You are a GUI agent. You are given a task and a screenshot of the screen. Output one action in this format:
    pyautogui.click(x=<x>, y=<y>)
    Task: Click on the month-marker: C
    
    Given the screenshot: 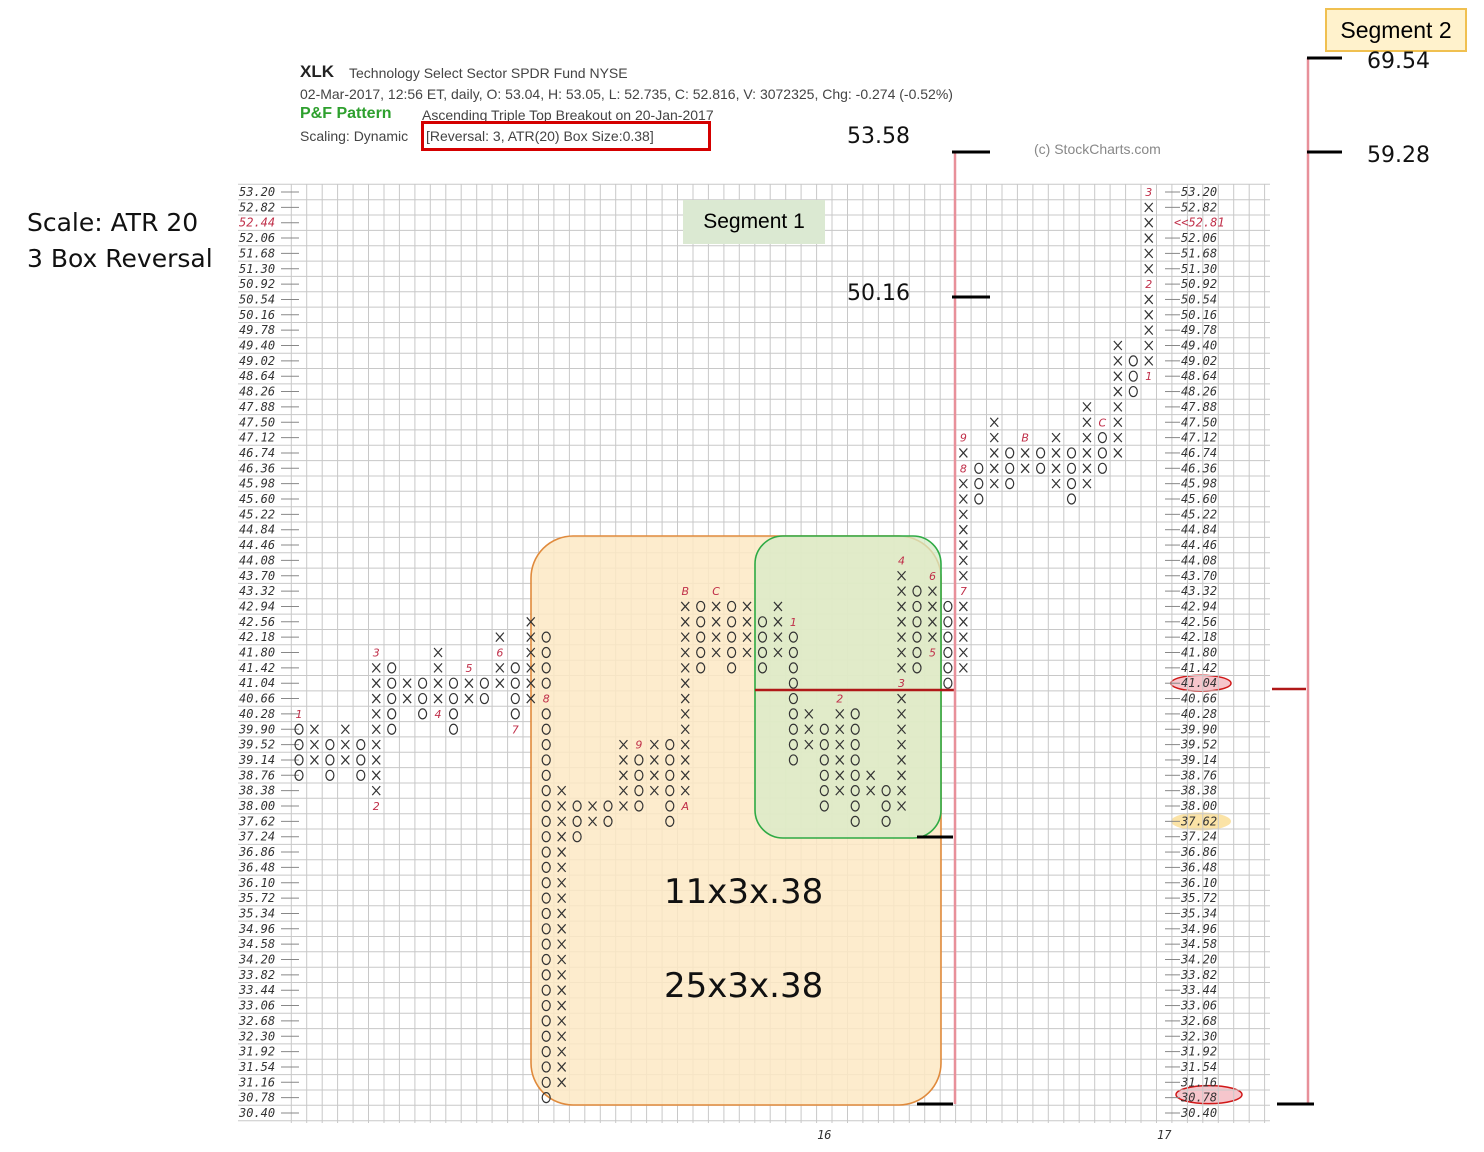 What is the action you would take?
    pyautogui.click(x=716, y=591)
    